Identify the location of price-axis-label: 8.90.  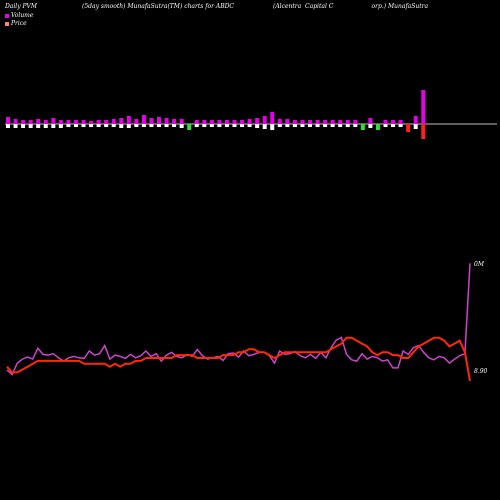
(481, 371).